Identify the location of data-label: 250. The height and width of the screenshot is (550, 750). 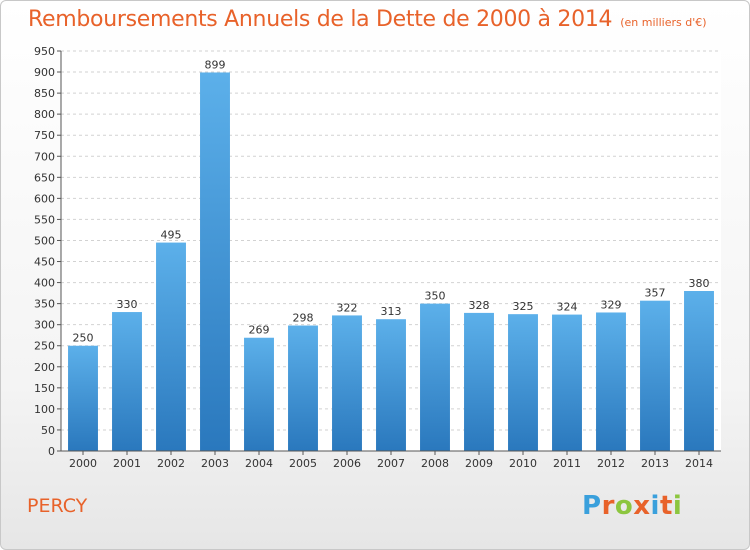
(83, 338).